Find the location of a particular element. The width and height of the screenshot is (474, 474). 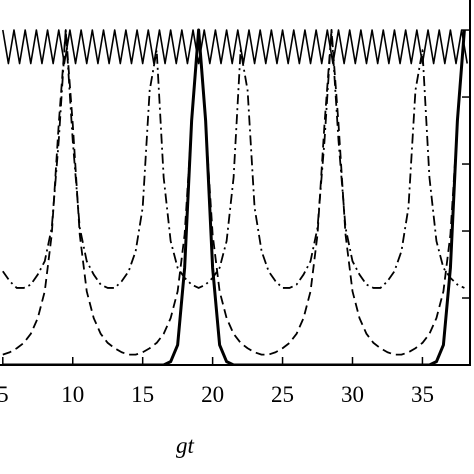

x-tick-label: 25 is located at coordinates (282, 394).